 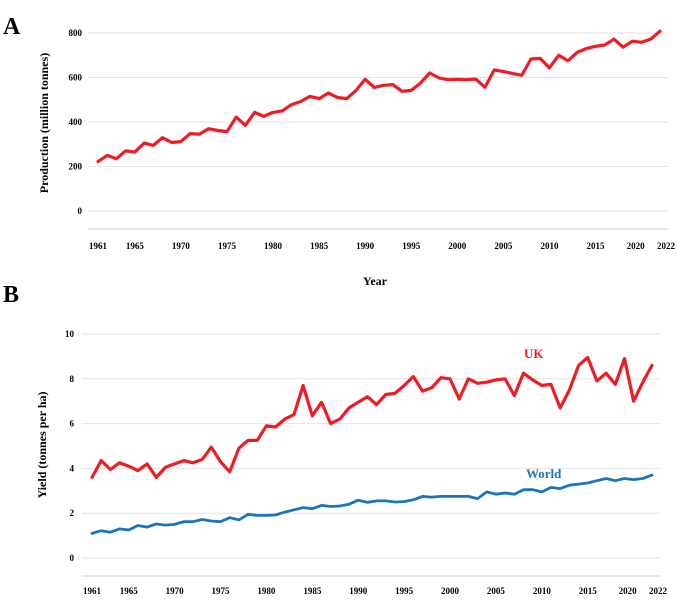 What do you see at coordinates (12, 27) in the screenshot?
I see `panel-letter-a: A` at bounding box center [12, 27].